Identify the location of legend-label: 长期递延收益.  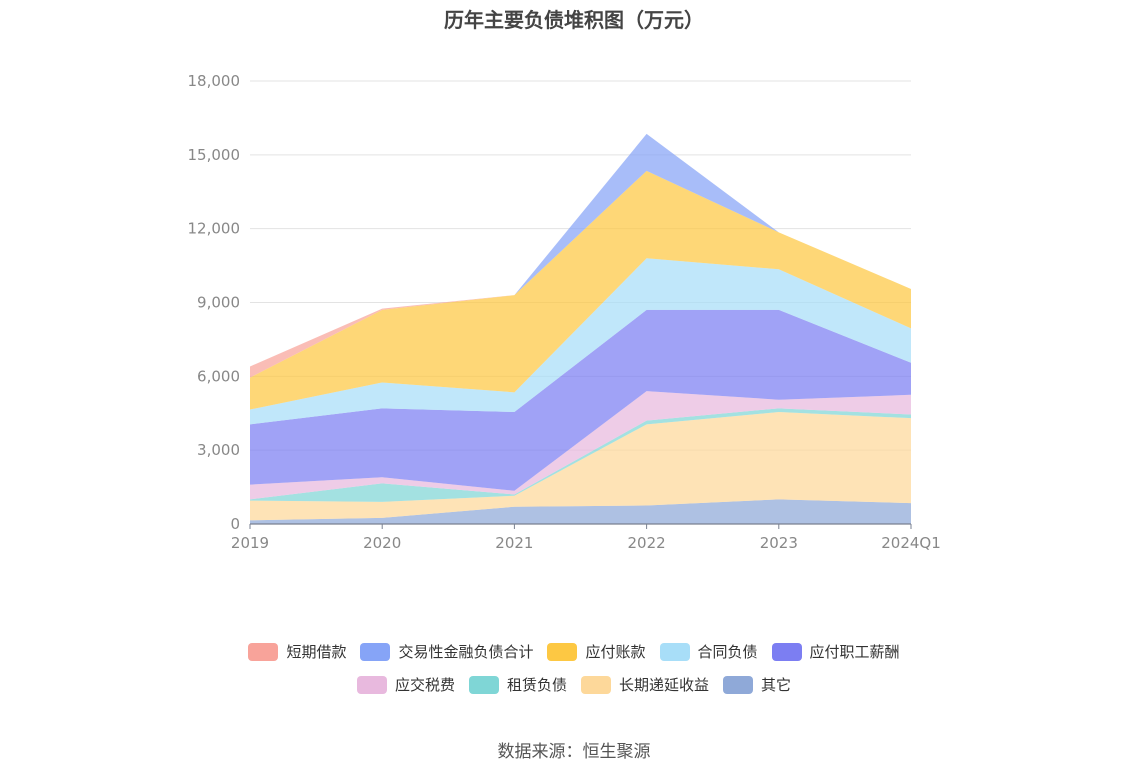
(664, 685).